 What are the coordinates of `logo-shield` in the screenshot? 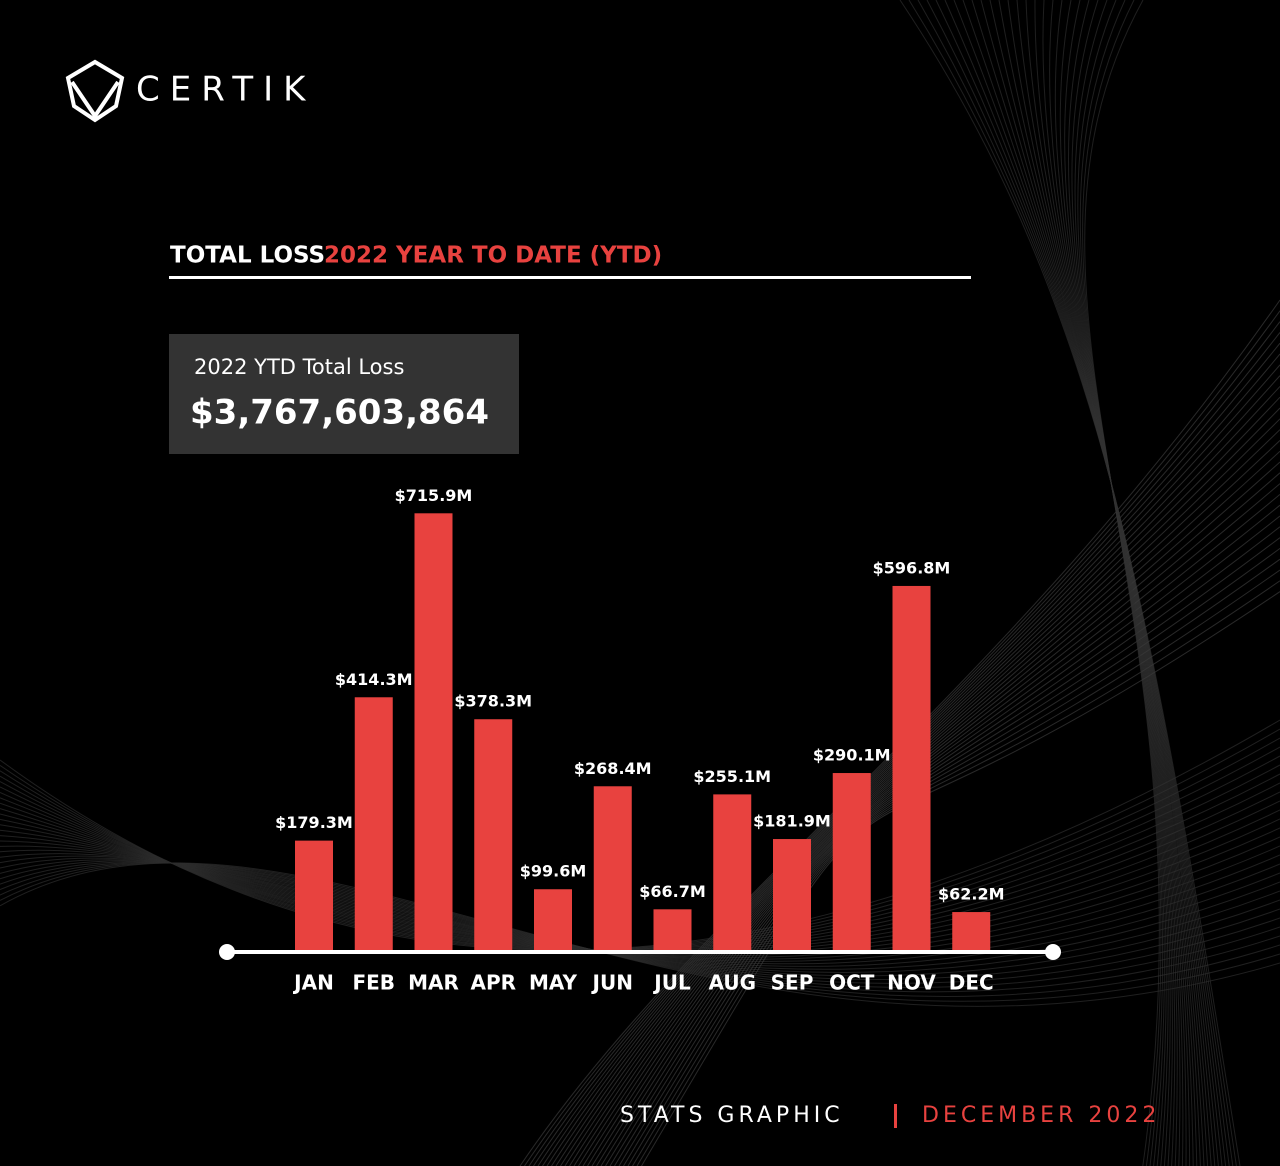 It's located at (95, 91).